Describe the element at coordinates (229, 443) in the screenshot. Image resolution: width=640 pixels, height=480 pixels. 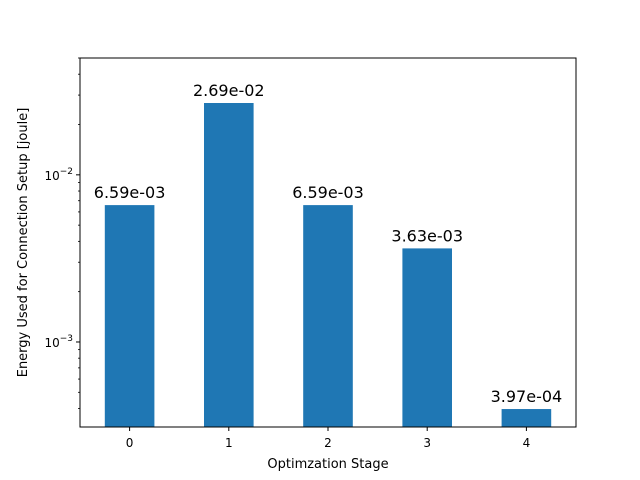
I see `x-tick-label: 1` at that location.